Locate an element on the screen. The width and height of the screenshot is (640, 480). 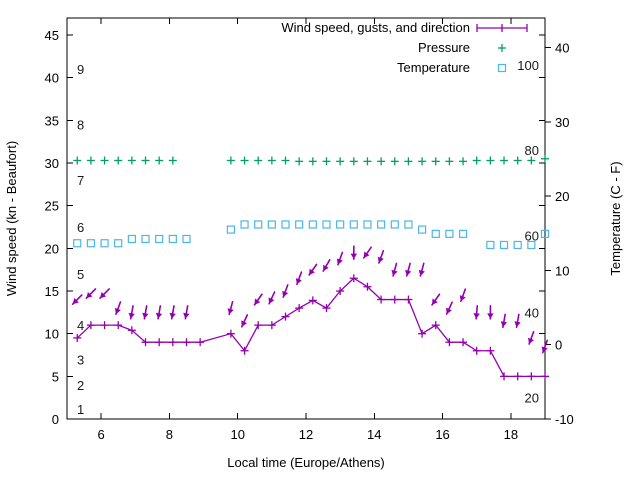
legend-label-1: Pressure is located at coordinates (444, 47).